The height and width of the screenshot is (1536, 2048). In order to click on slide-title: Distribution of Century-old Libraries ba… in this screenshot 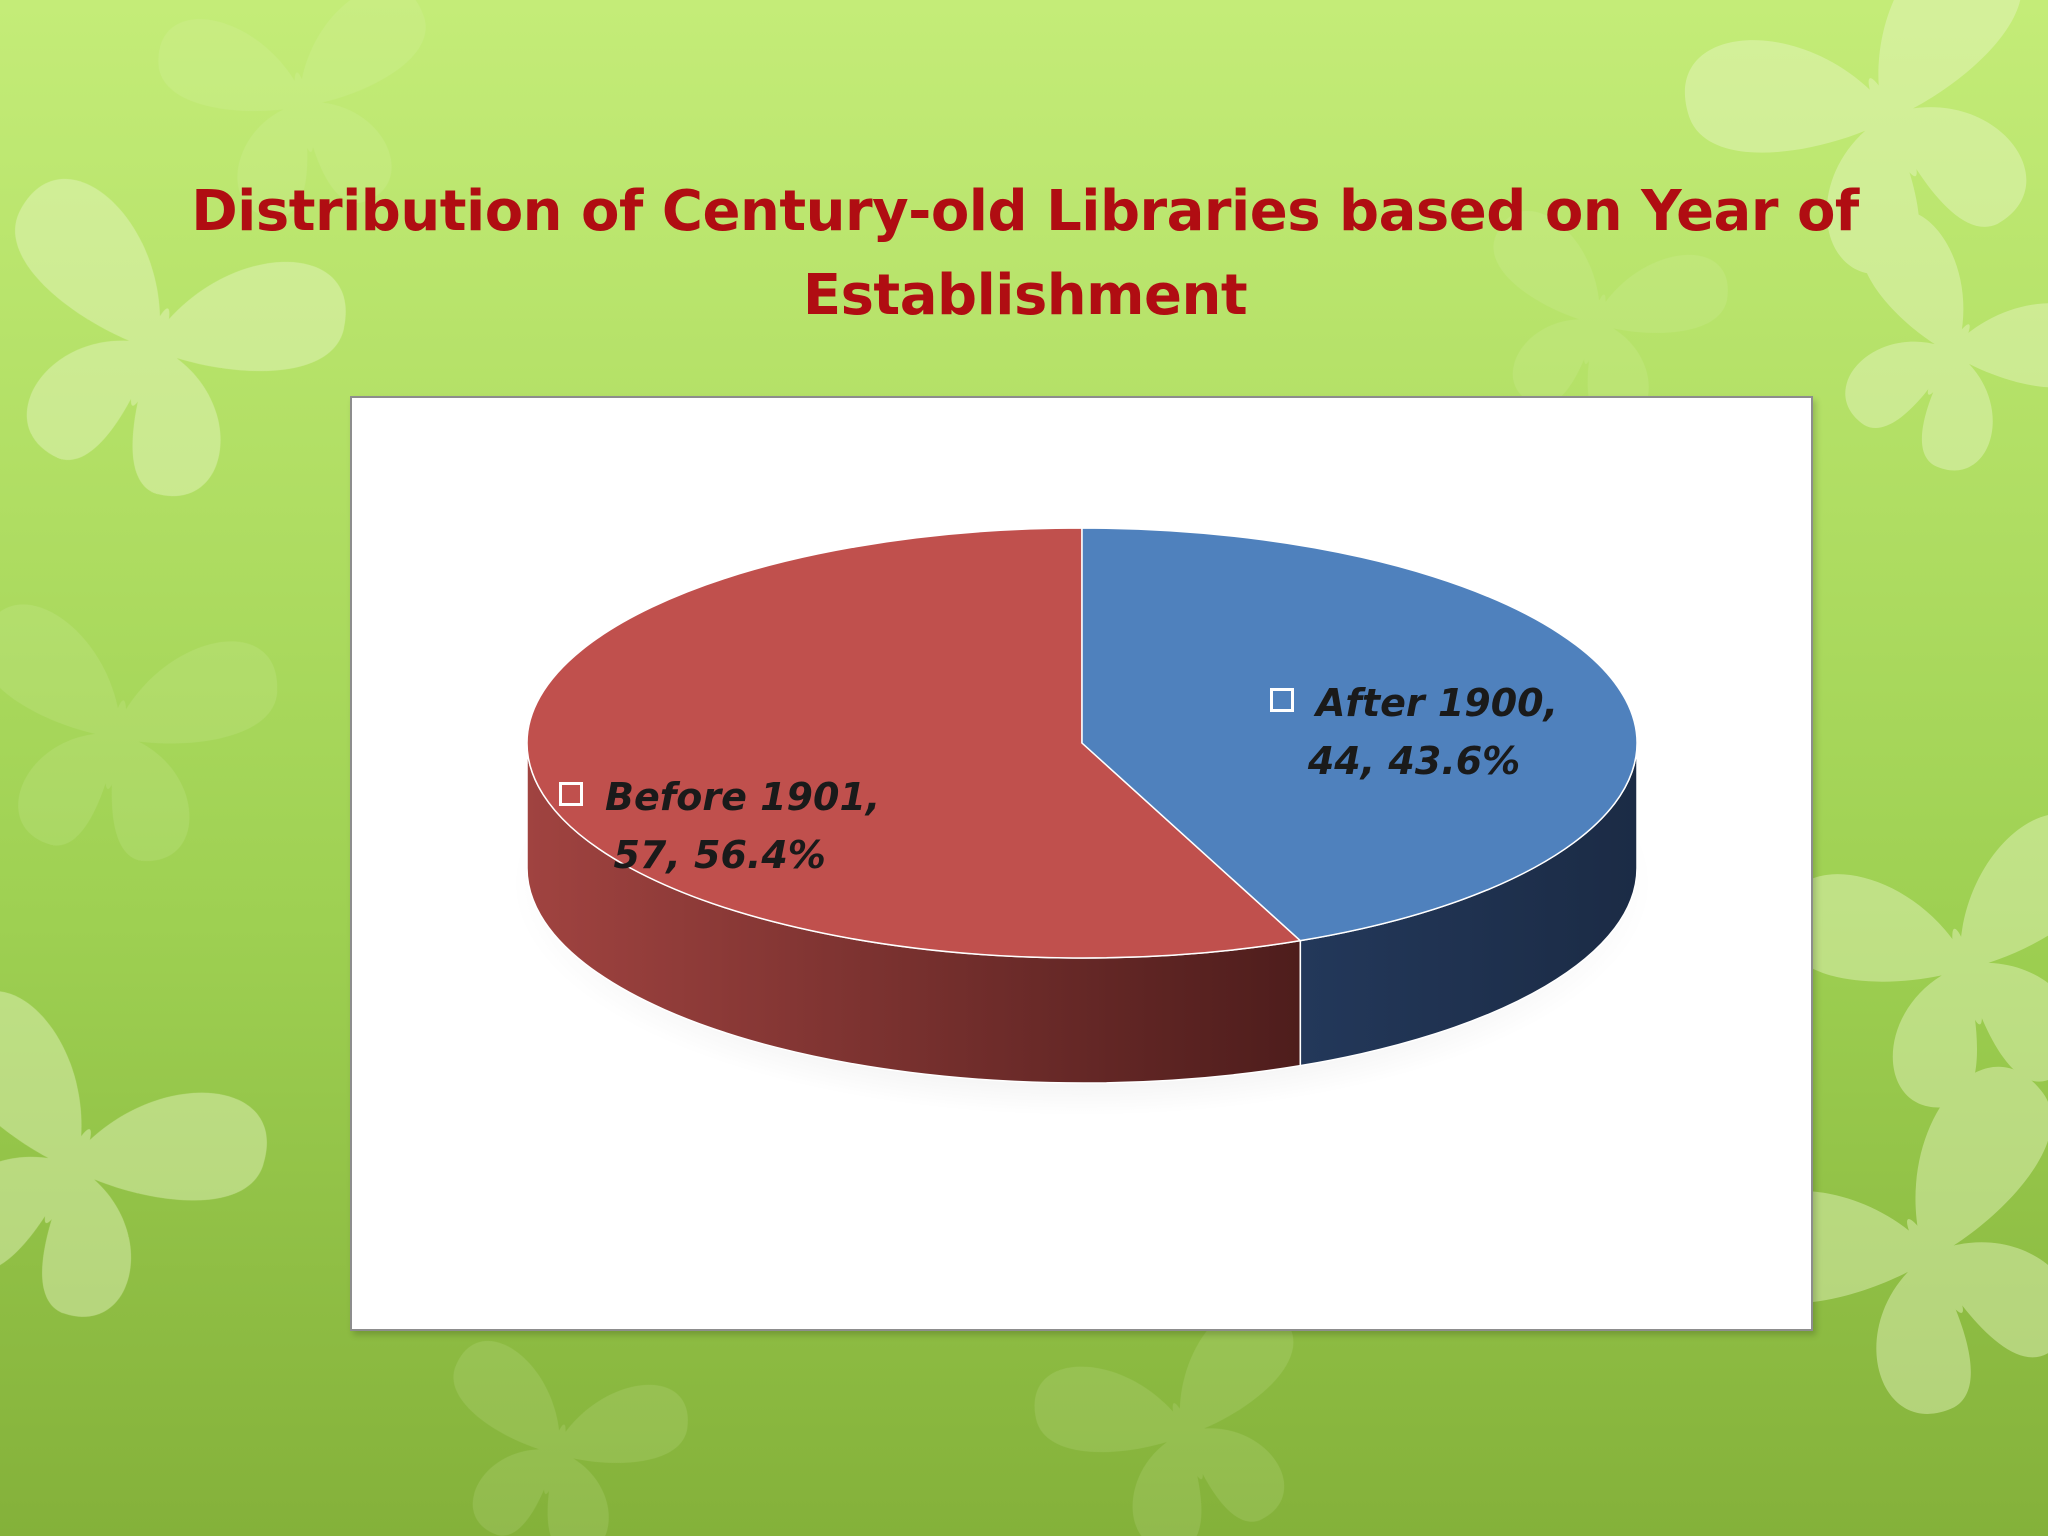, I will do `click(1025, 253)`.